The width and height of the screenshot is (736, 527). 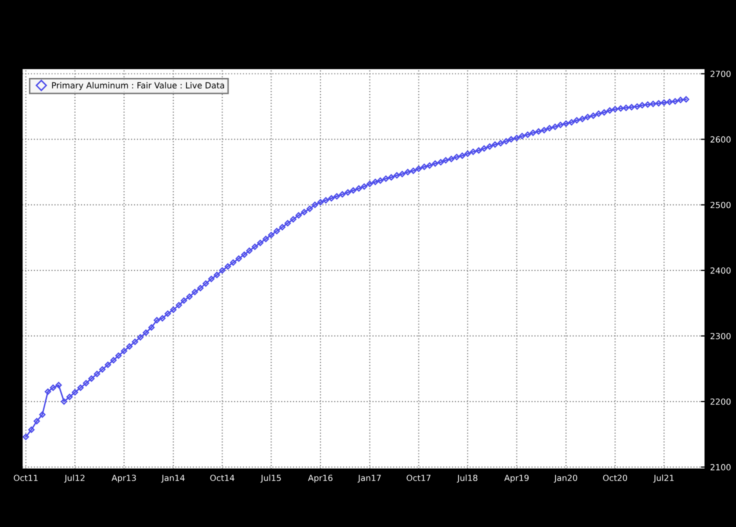 What do you see at coordinates (74, 478) in the screenshot?
I see `x-tick-label: Jul12` at bounding box center [74, 478].